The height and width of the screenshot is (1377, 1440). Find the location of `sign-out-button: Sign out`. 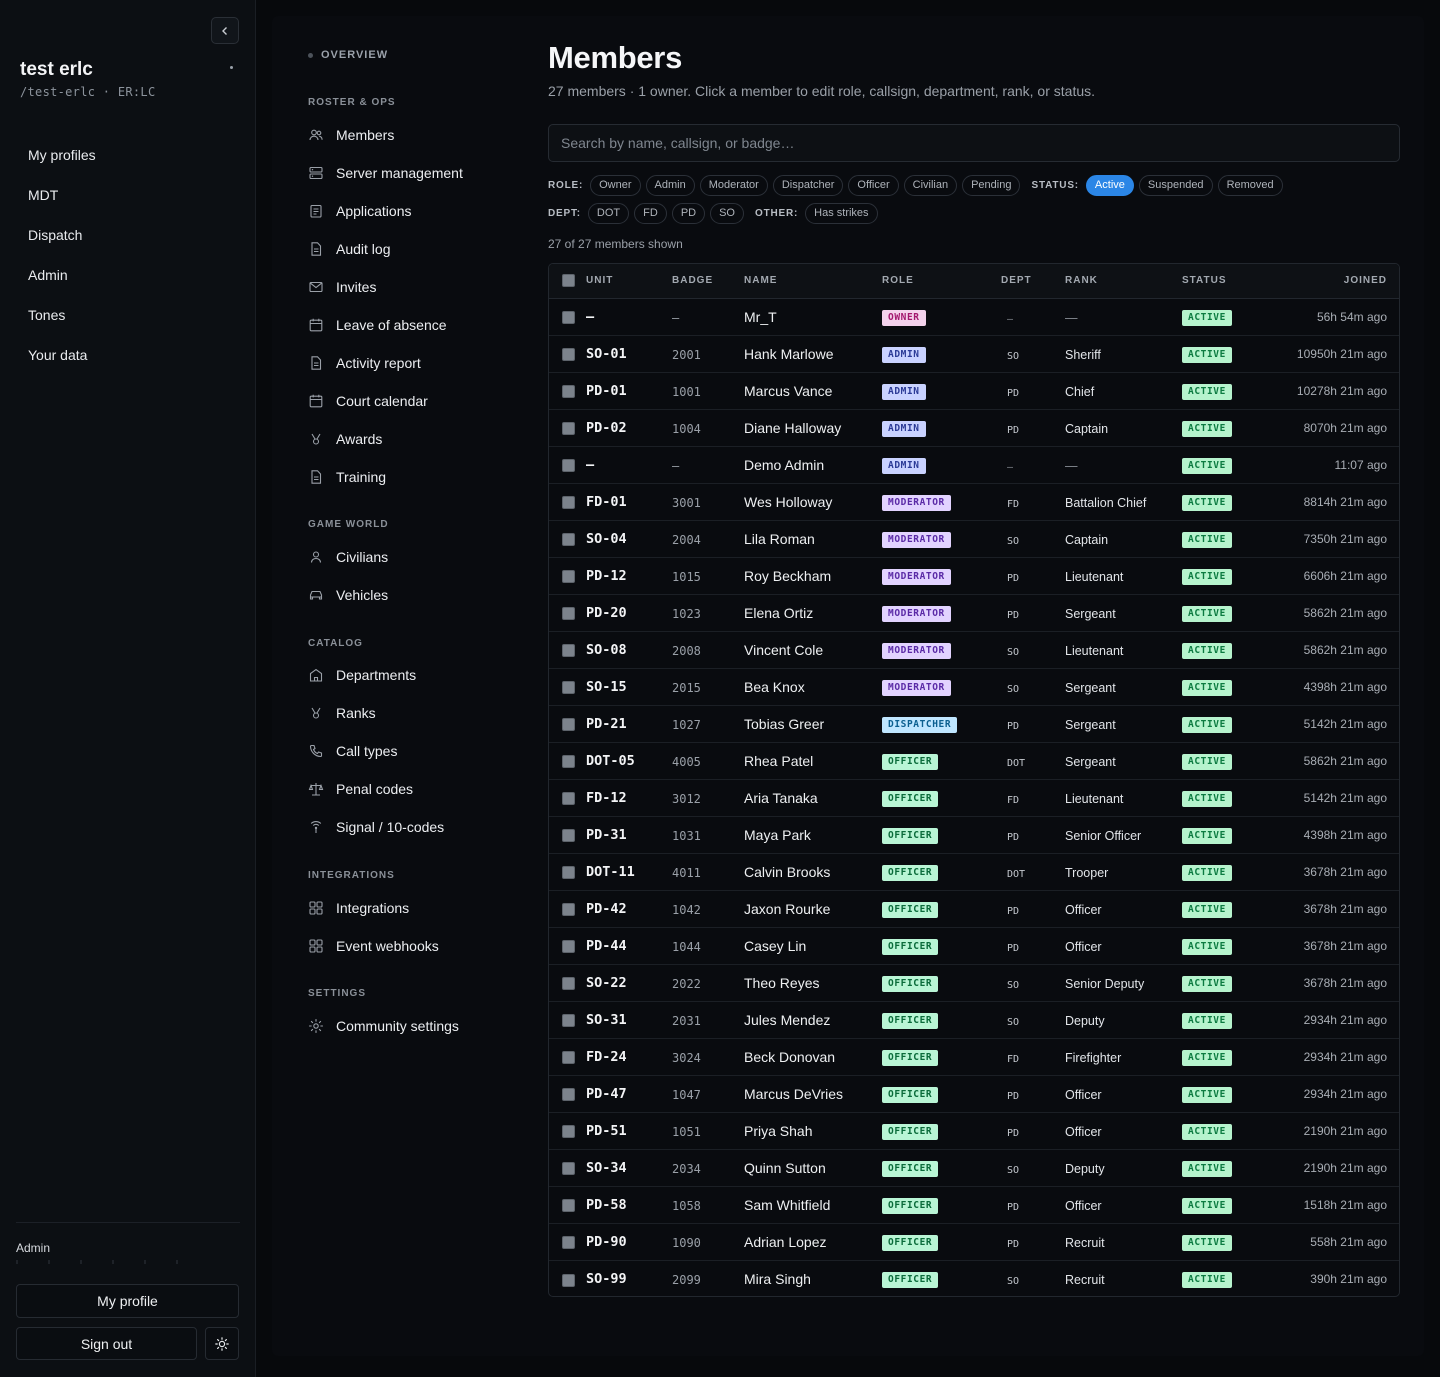

sign-out-button: Sign out is located at coordinates (106, 1343).